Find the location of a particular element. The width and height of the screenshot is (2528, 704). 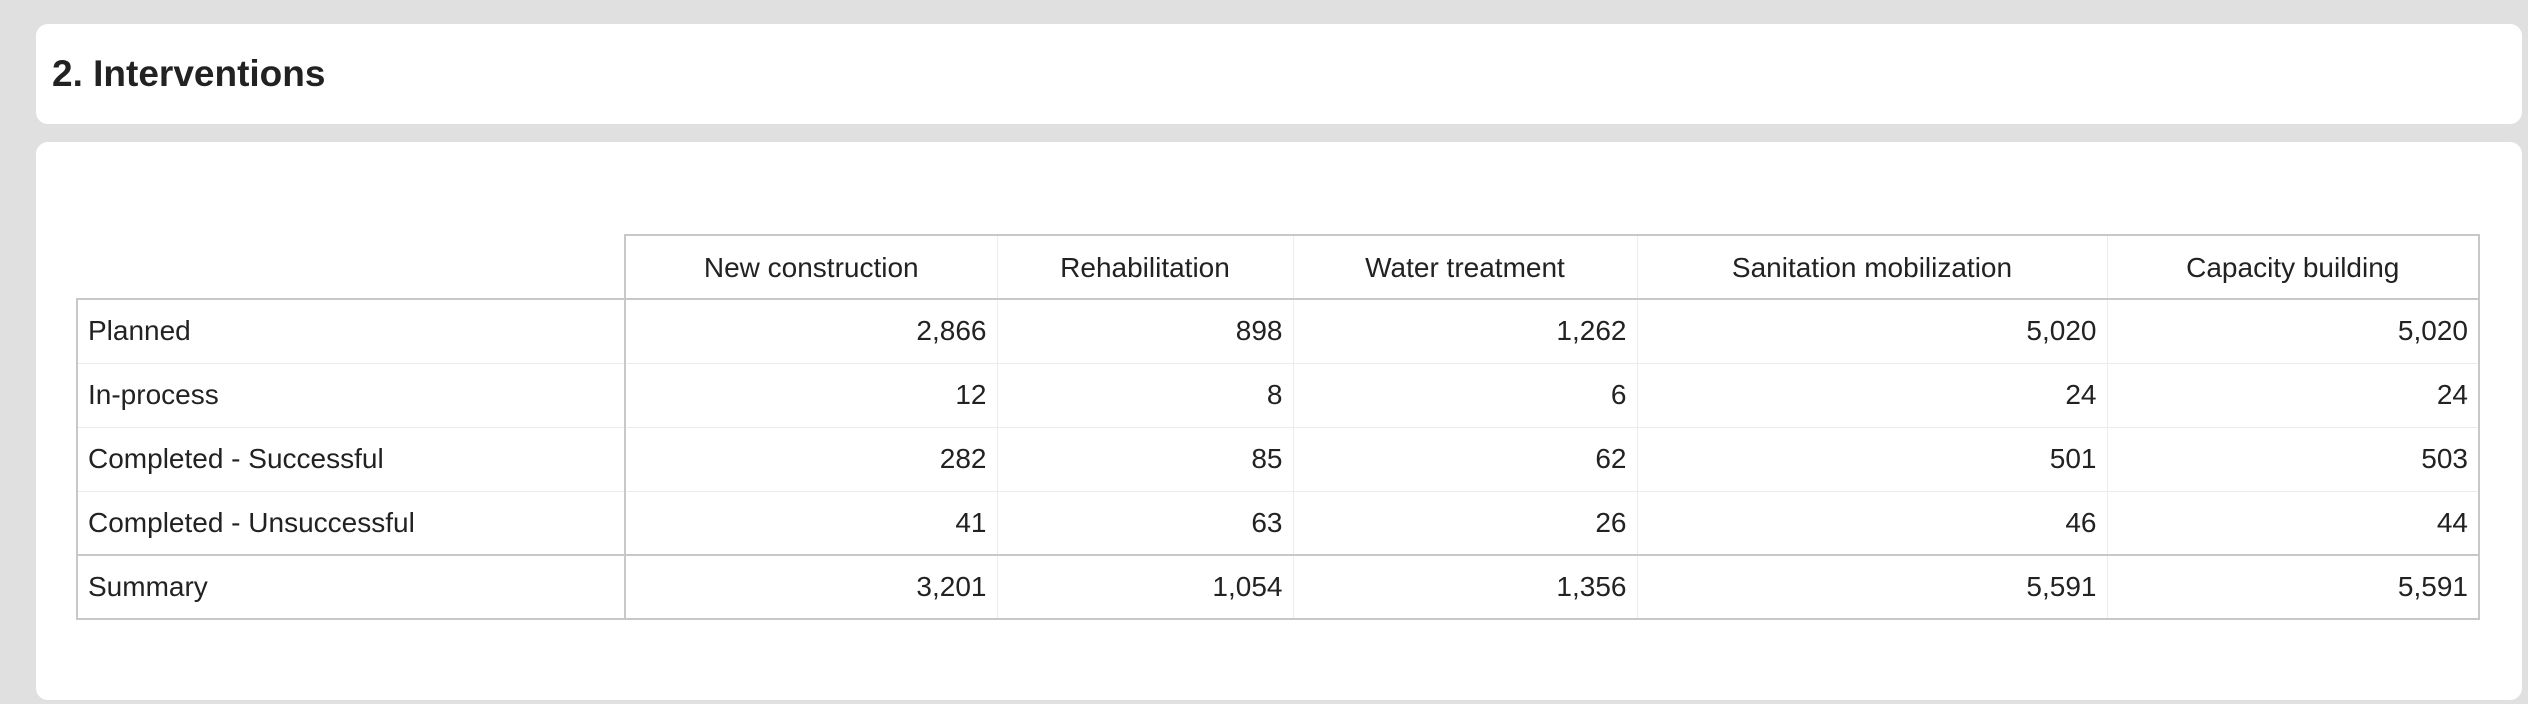

table-cell: 41 is located at coordinates (811, 523).